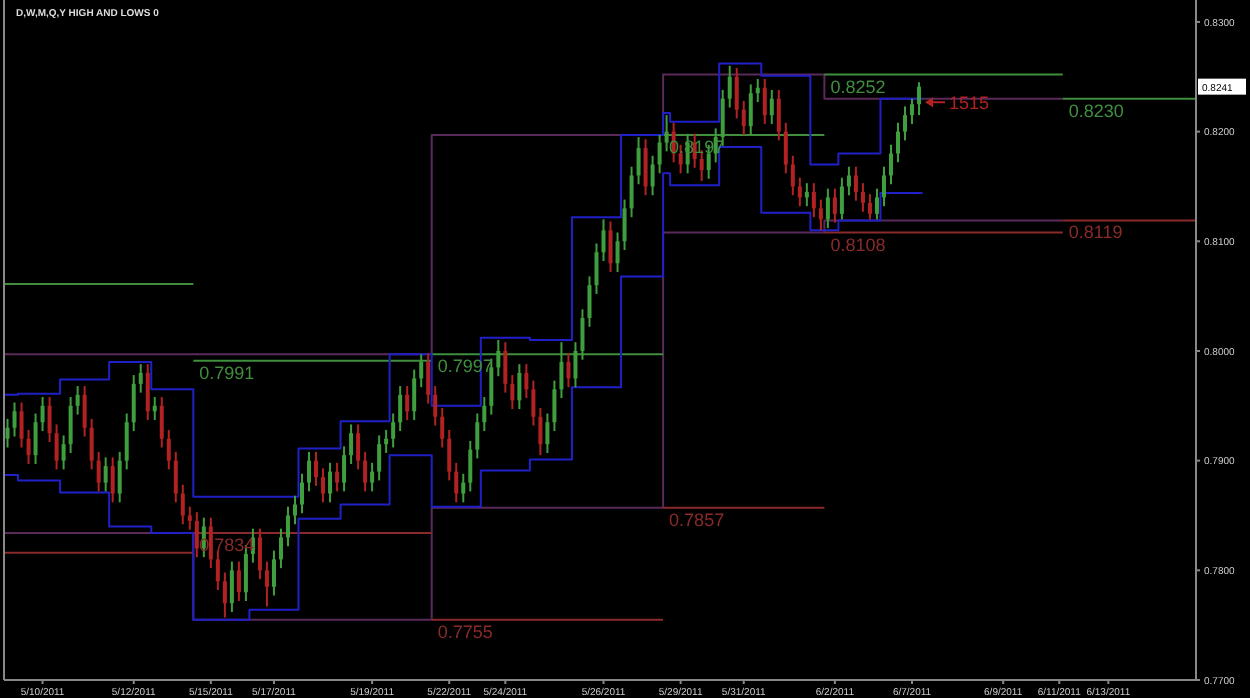 This screenshot has height=698, width=1250. Describe the element at coordinates (465, 631) in the screenshot. I see `annotation: 0.7755` at that location.